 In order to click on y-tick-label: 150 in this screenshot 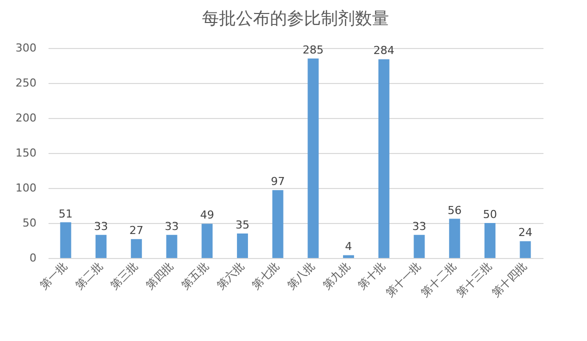, I will do `click(26, 153)`.